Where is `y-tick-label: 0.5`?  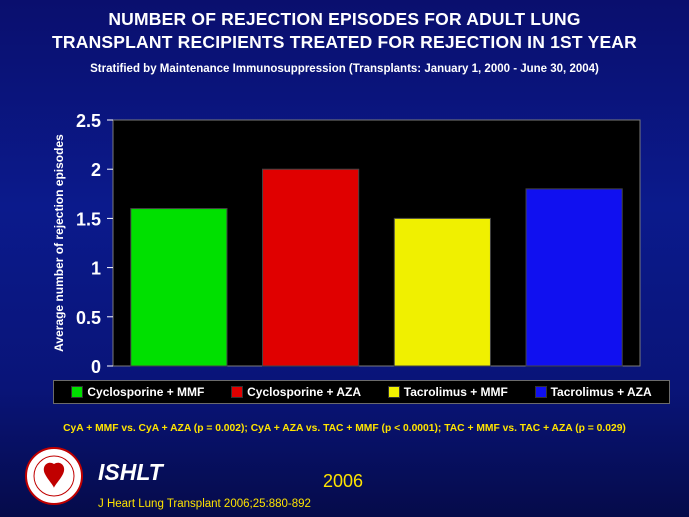 y-tick-label: 0.5 is located at coordinates (88, 318).